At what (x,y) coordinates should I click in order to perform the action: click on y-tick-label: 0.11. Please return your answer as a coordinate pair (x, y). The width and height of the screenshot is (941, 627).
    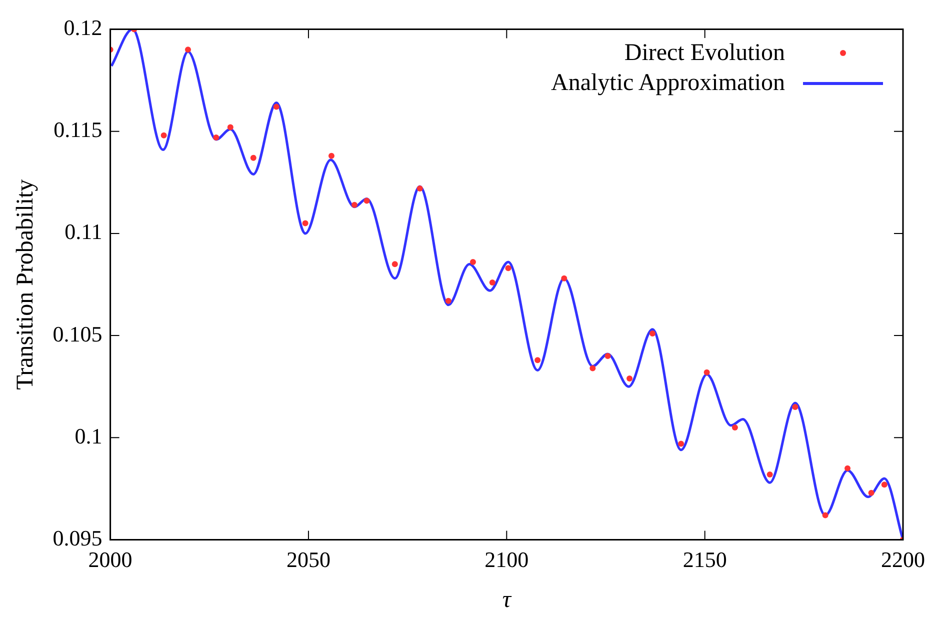
    Looking at the image, I should click on (83, 231).